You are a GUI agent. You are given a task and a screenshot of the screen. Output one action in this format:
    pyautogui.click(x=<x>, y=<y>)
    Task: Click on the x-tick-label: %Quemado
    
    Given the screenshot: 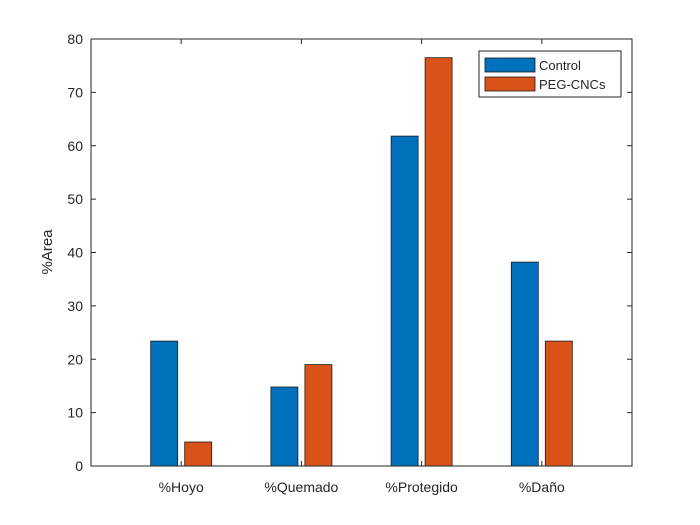 What is the action you would take?
    pyautogui.click(x=301, y=487)
    